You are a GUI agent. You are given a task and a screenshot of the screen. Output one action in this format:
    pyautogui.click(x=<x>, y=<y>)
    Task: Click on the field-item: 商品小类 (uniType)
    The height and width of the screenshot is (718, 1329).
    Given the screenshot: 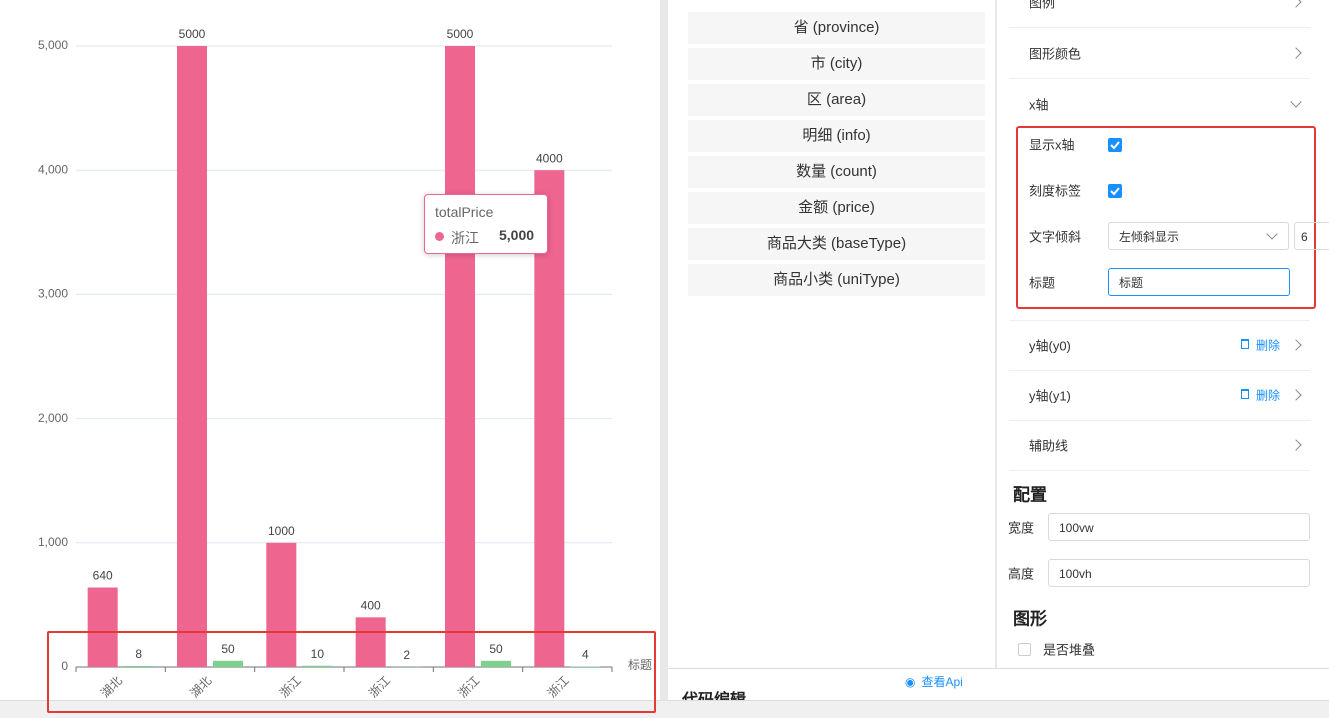 What is the action you would take?
    pyautogui.click(x=836, y=280)
    